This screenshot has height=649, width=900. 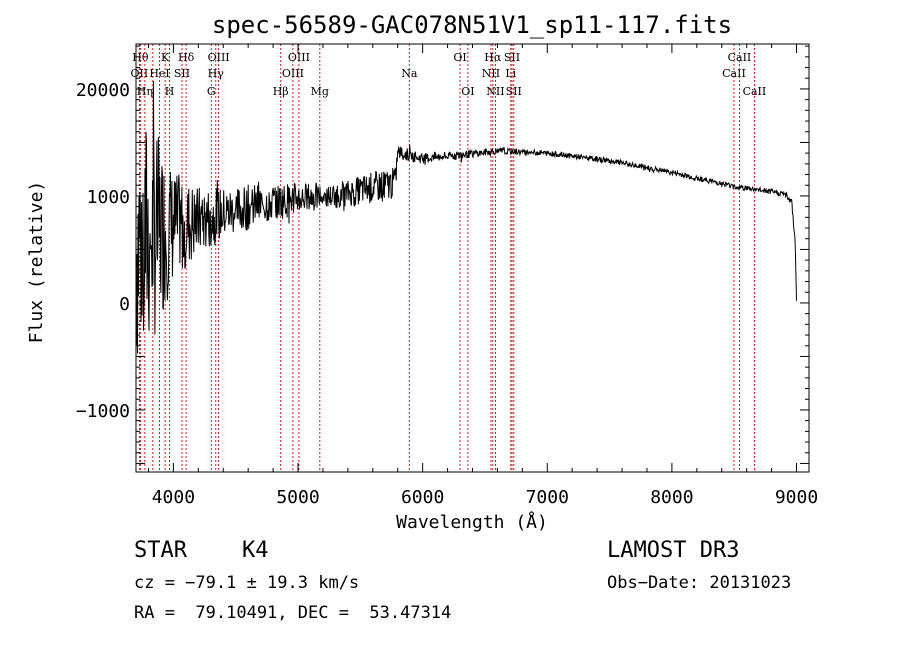 What do you see at coordinates (320, 91) in the screenshot?
I see `spectral-line-label: Mg` at bounding box center [320, 91].